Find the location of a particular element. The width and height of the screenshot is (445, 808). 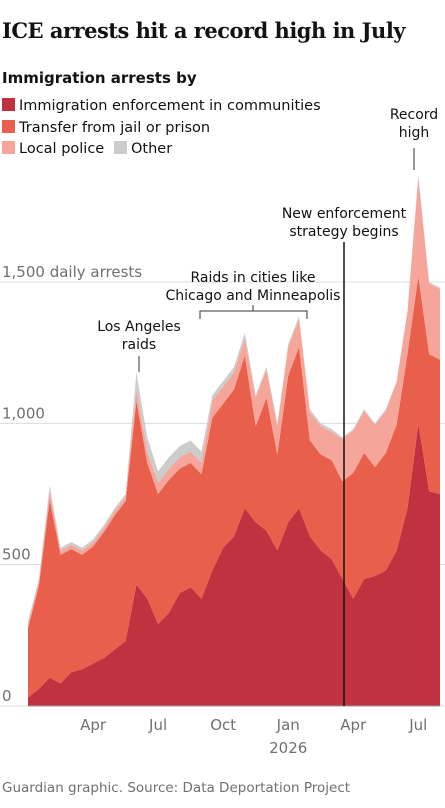

x-tick-label: Oct is located at coordinates (223, 725).